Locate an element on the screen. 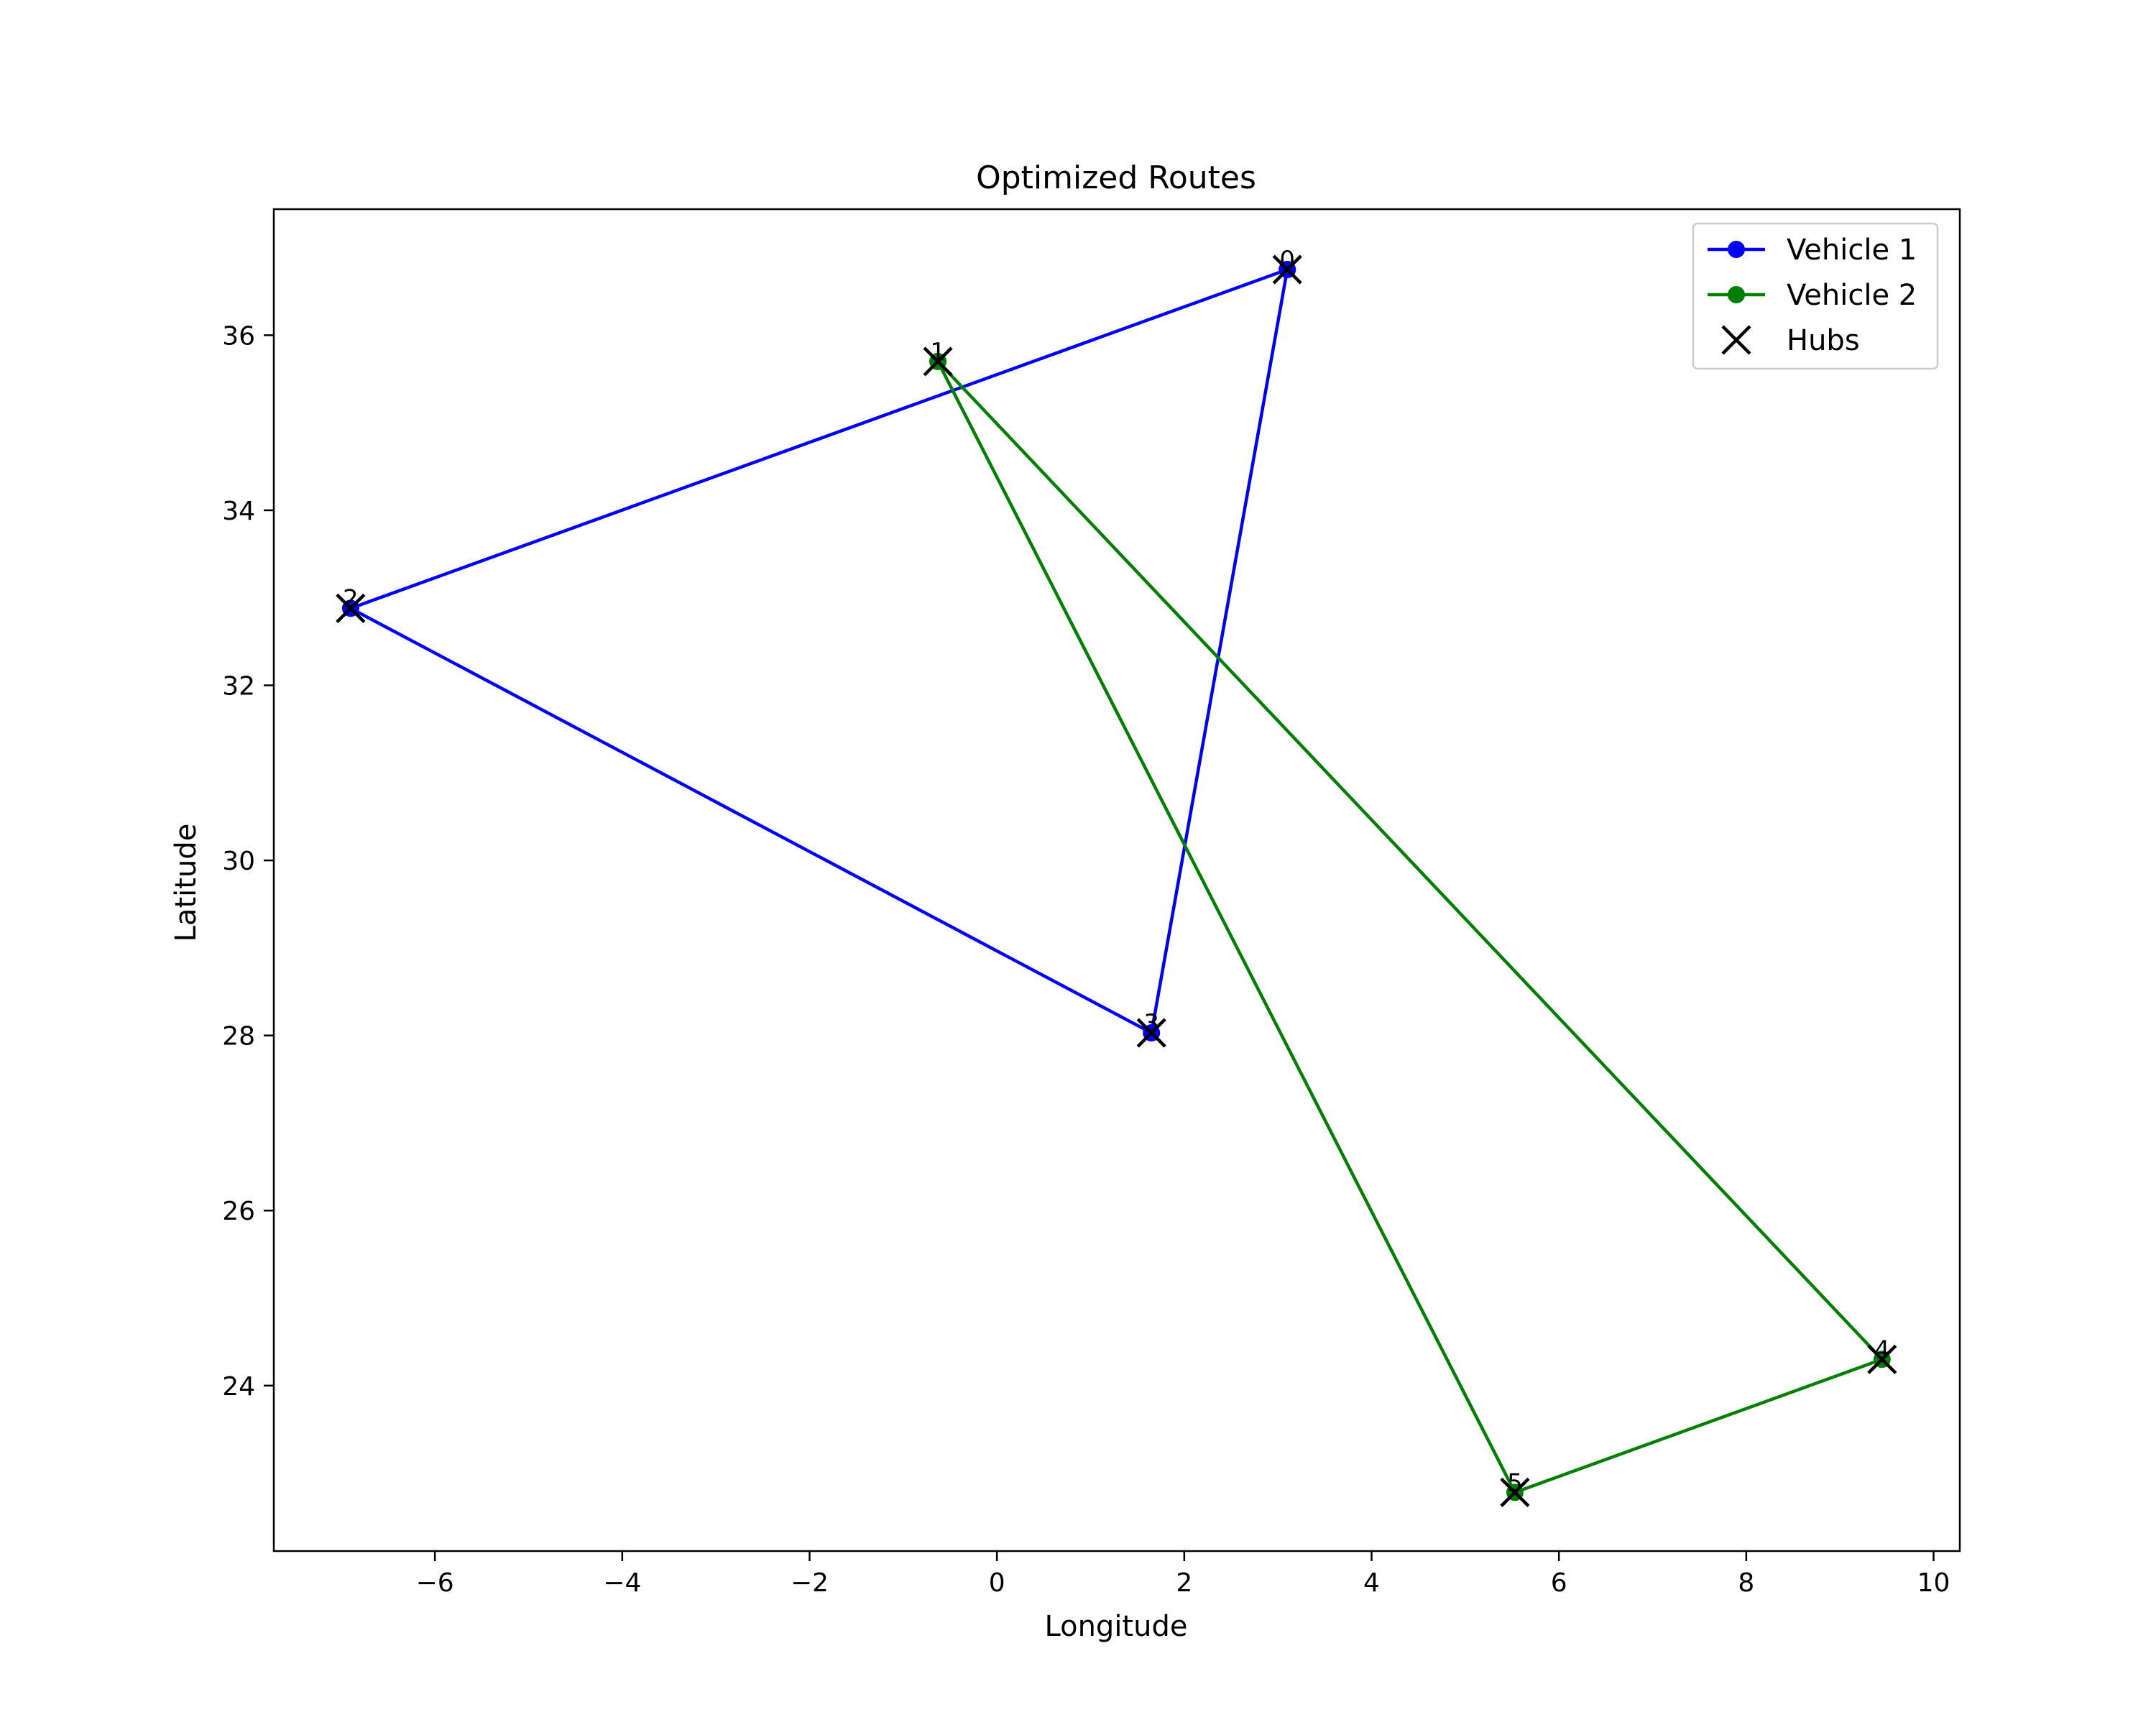  x-tick-label: −6 is located at coordinates (435, 1583).